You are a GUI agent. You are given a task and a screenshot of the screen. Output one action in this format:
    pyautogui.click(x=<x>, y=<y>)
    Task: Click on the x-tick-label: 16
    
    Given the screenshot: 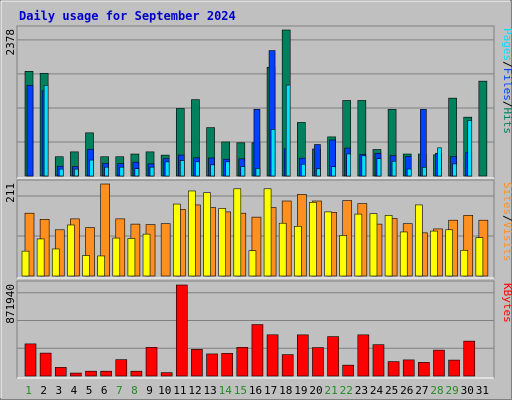 What is the action you would take?
    pyautogui.click(x=255, y=390)
    